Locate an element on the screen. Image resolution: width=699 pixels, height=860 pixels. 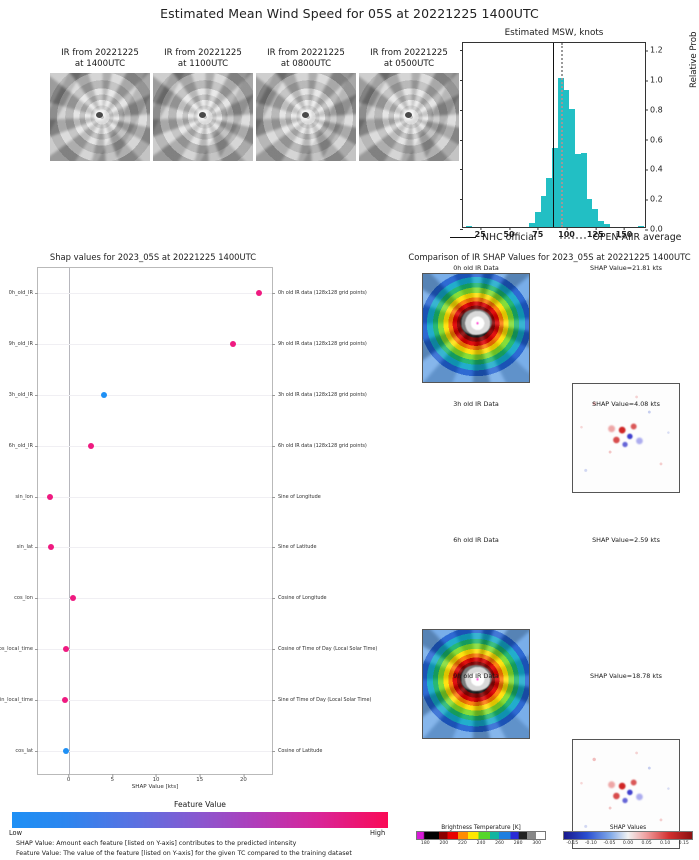
shap-feature-description: Cosine of Time of Day (Local Solar Time) is located at coordinates (324, 649).